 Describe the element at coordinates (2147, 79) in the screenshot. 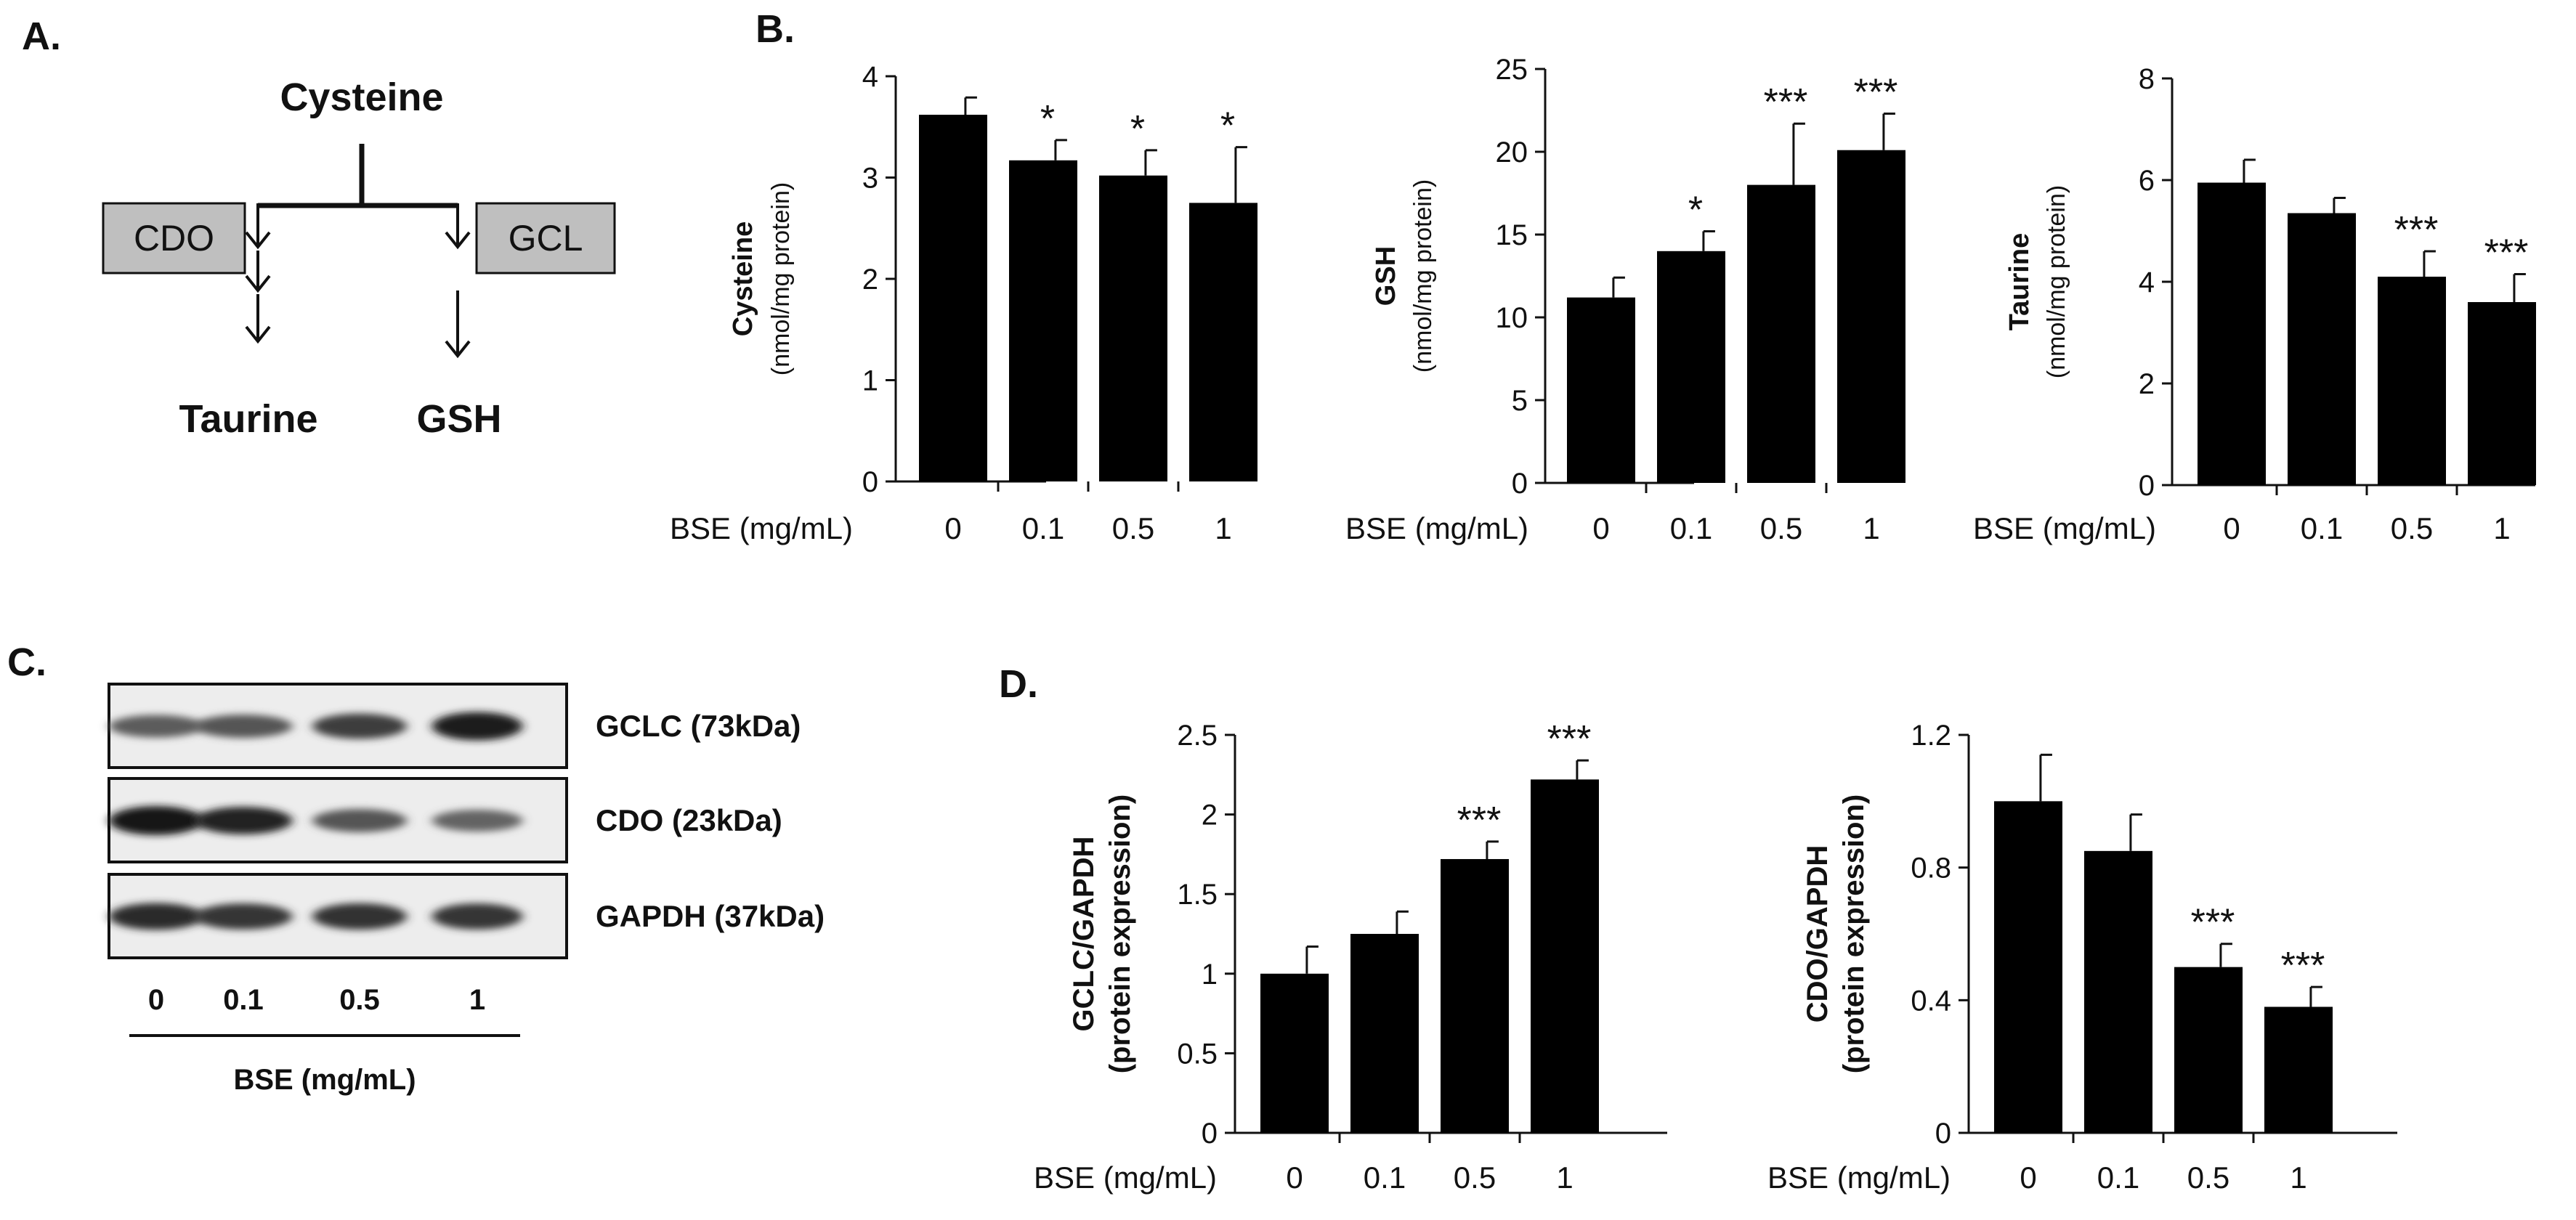

I see `y-tick-label: 8` at that location.